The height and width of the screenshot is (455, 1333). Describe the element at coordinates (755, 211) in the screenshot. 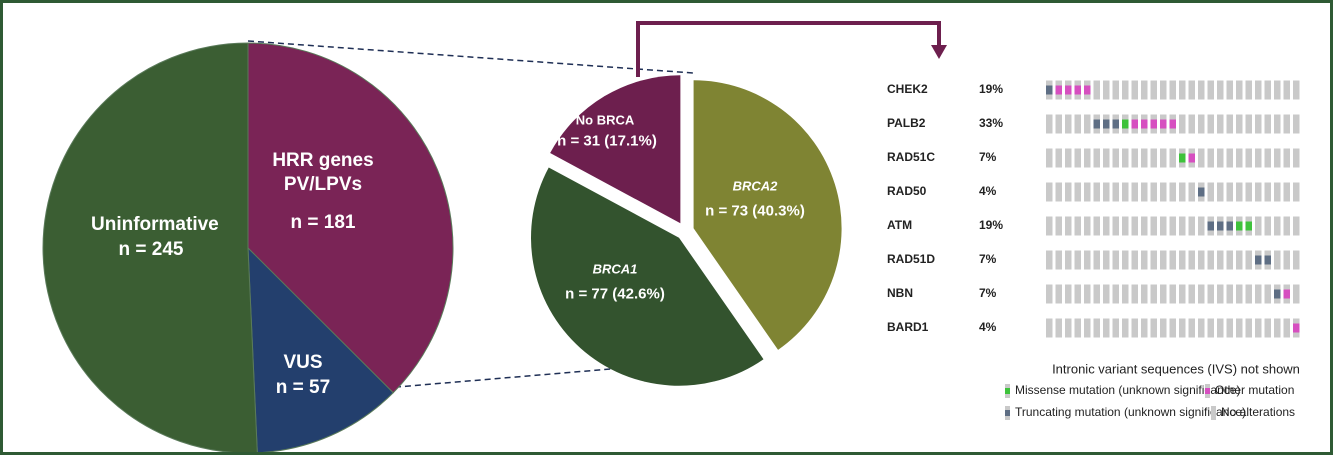

I see `data-label: n = 73 (40.3%)` at that location.